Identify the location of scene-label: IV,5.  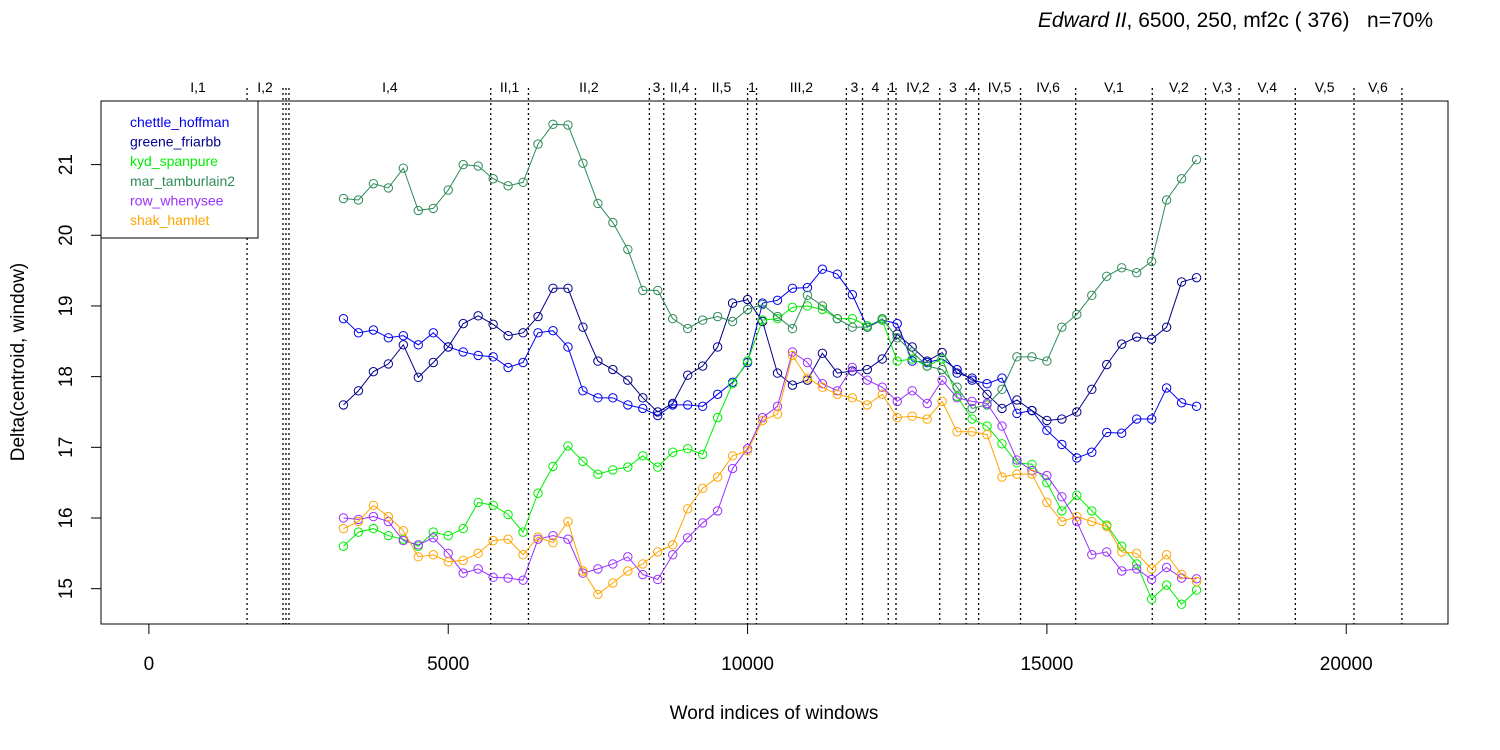
(1000, 87).